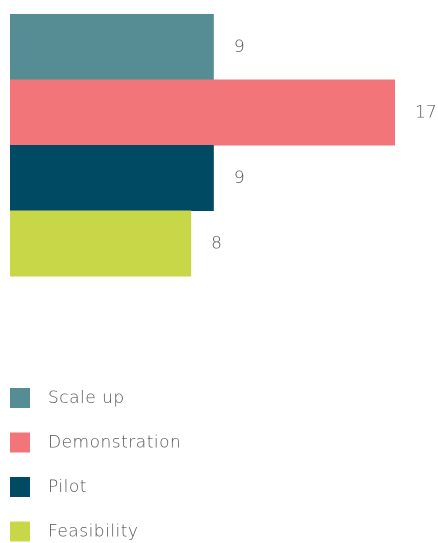  I want to click on value-label: 17, so click(426, 112).